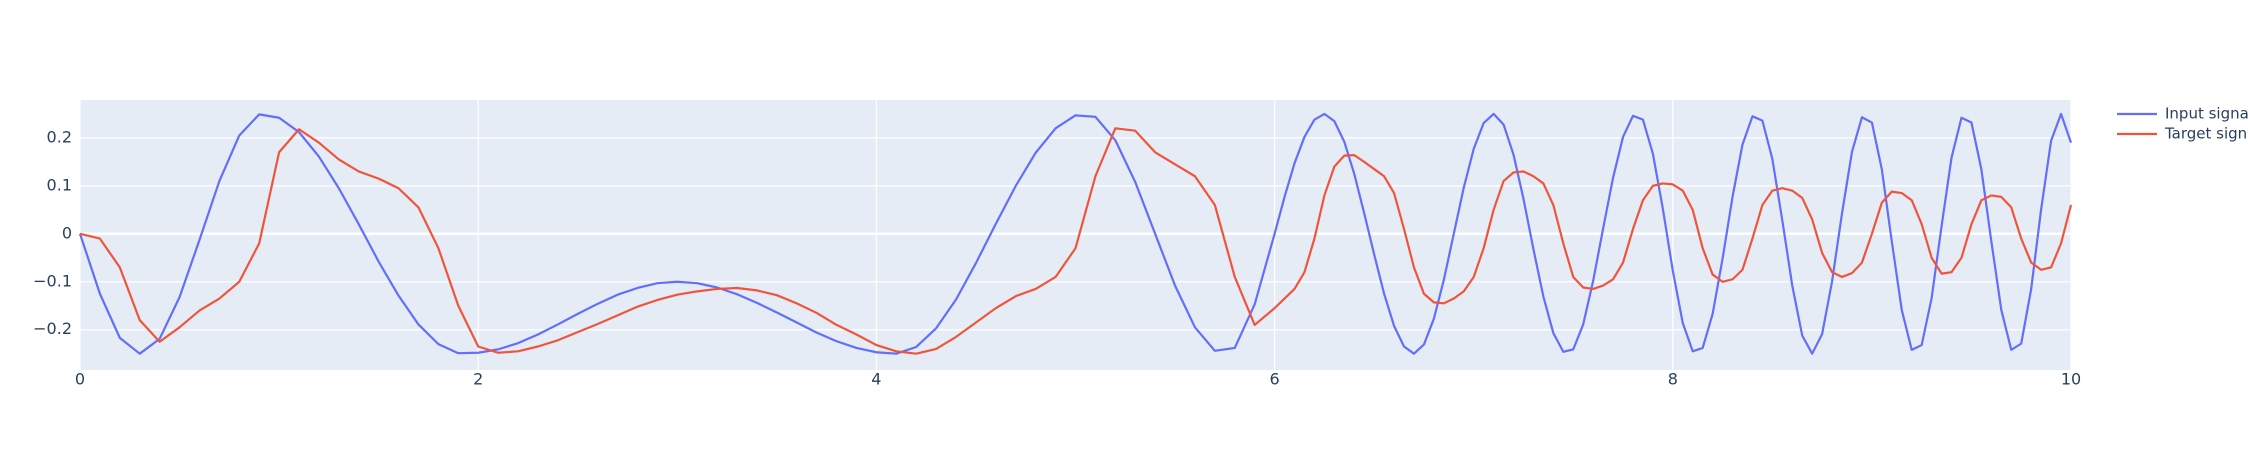 Image resolution: width=2248 pixels, height=450 pixels. I want to click on legend-label: Target signal, so click(2206, 134).